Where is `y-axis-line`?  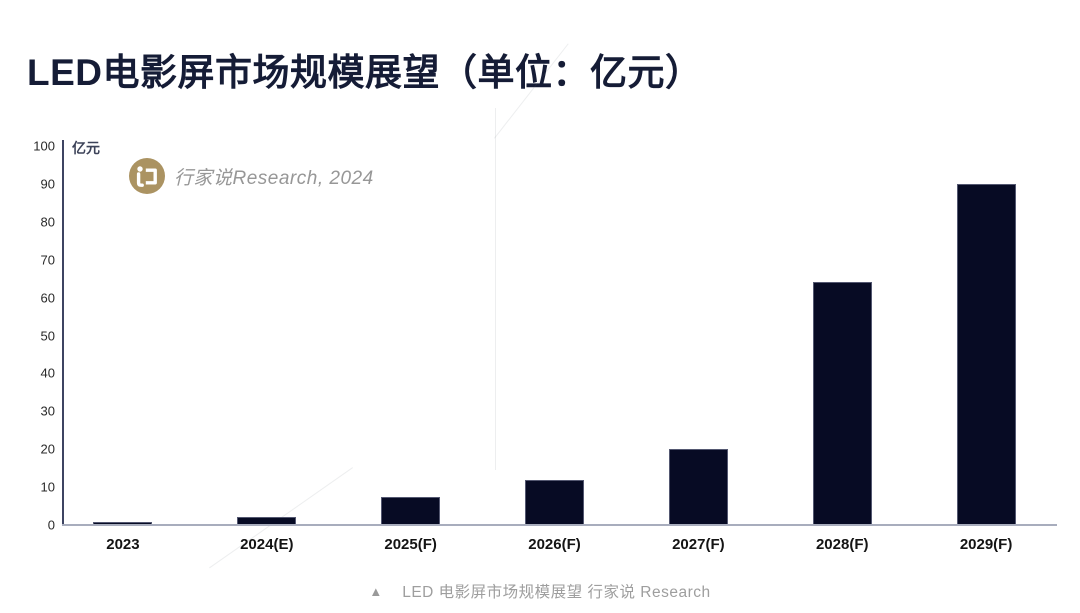 y-axis-line is located at coordinates (63, 333).